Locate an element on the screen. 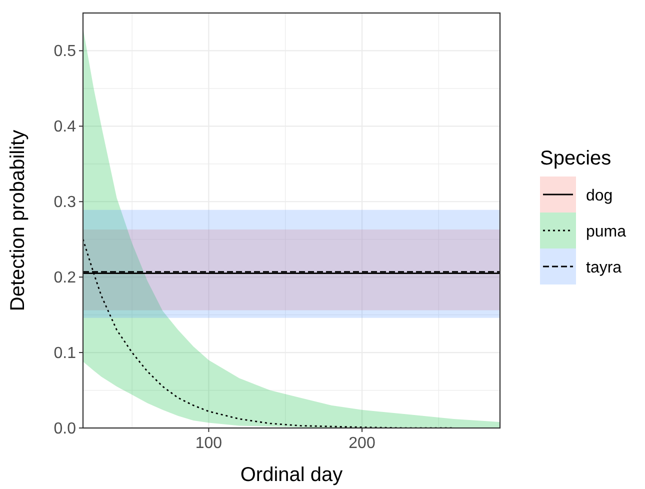 The height and width of the screenshot is (489, 645). y-tick-label: 0.0 is located at coordinates (65, 429).